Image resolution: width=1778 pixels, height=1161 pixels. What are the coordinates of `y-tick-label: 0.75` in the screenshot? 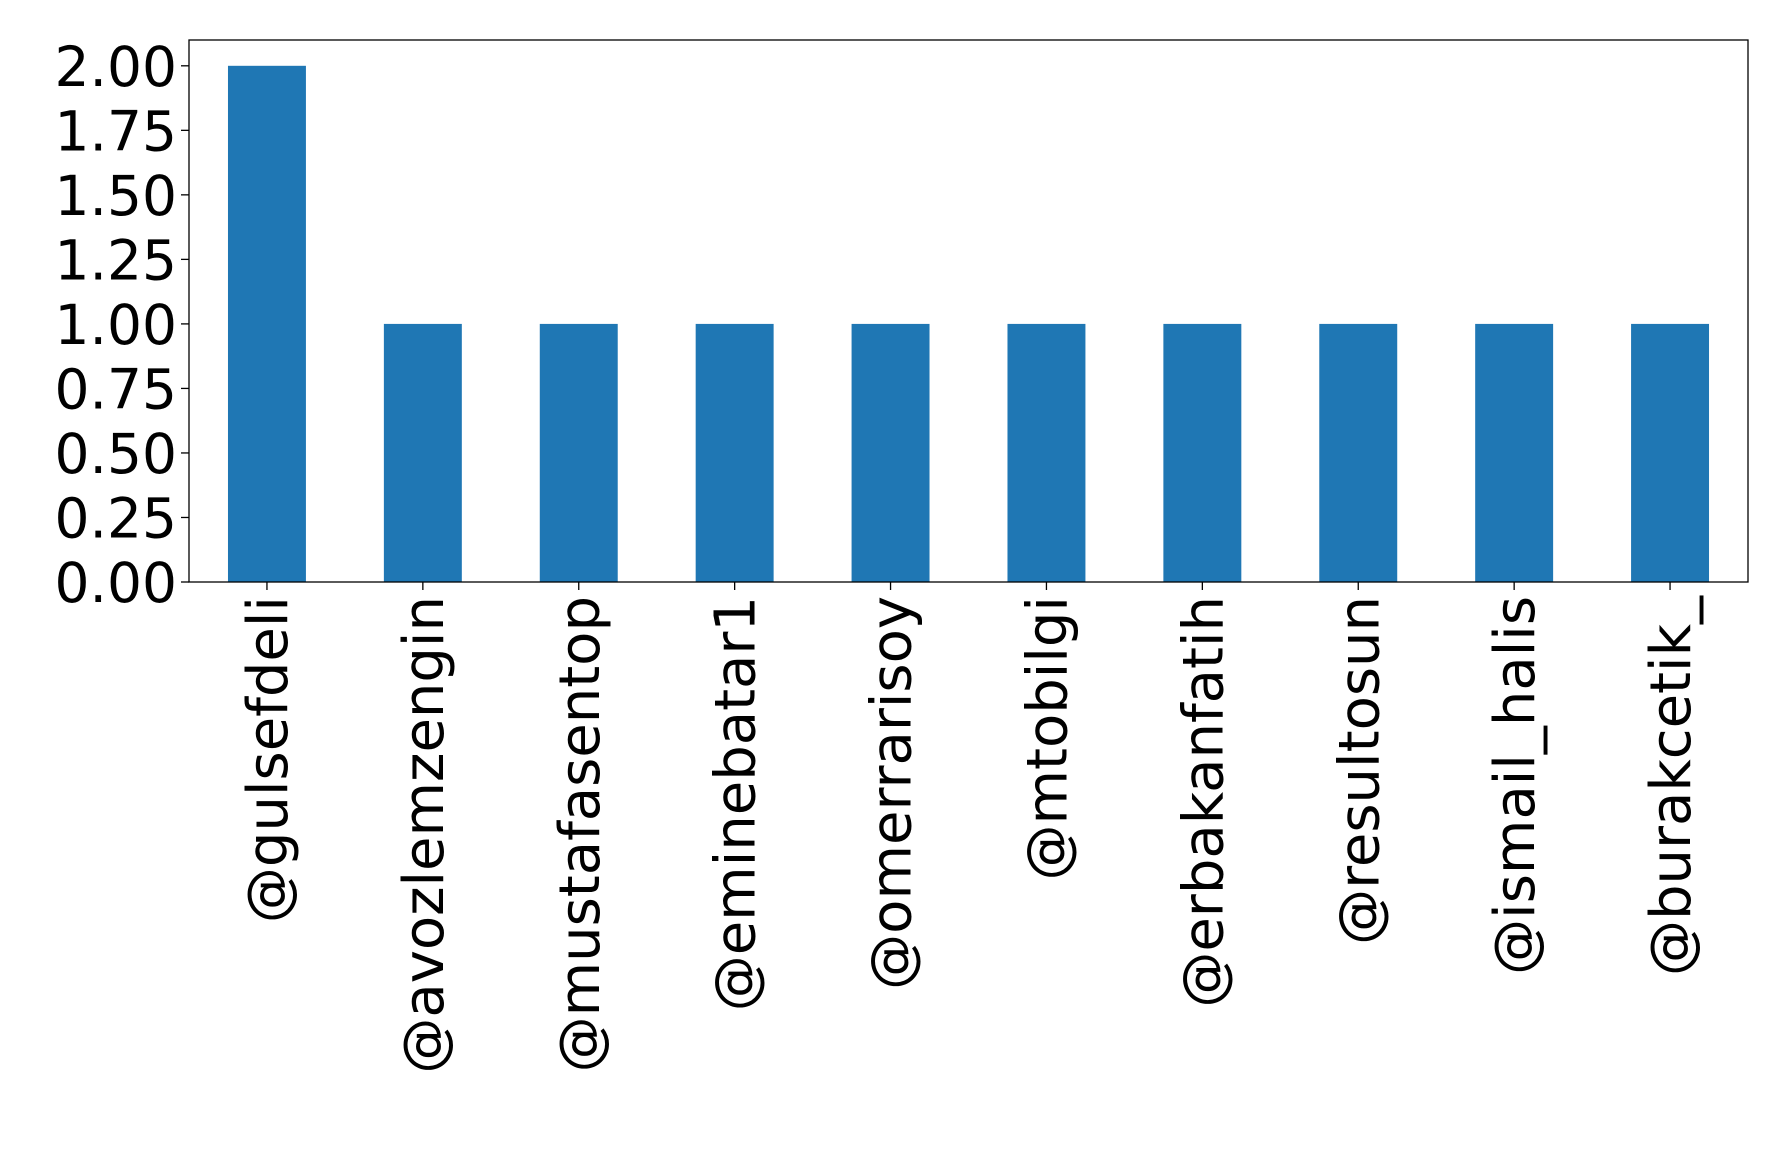 It's located at (116, 389).